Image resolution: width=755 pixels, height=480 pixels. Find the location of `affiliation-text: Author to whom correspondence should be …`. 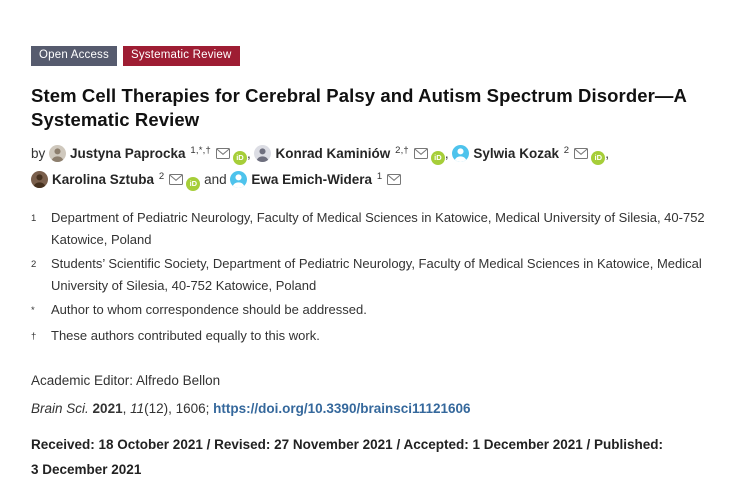

affiliation-text: Author to whom correspondence should be … is located at coordinates (209, 309).